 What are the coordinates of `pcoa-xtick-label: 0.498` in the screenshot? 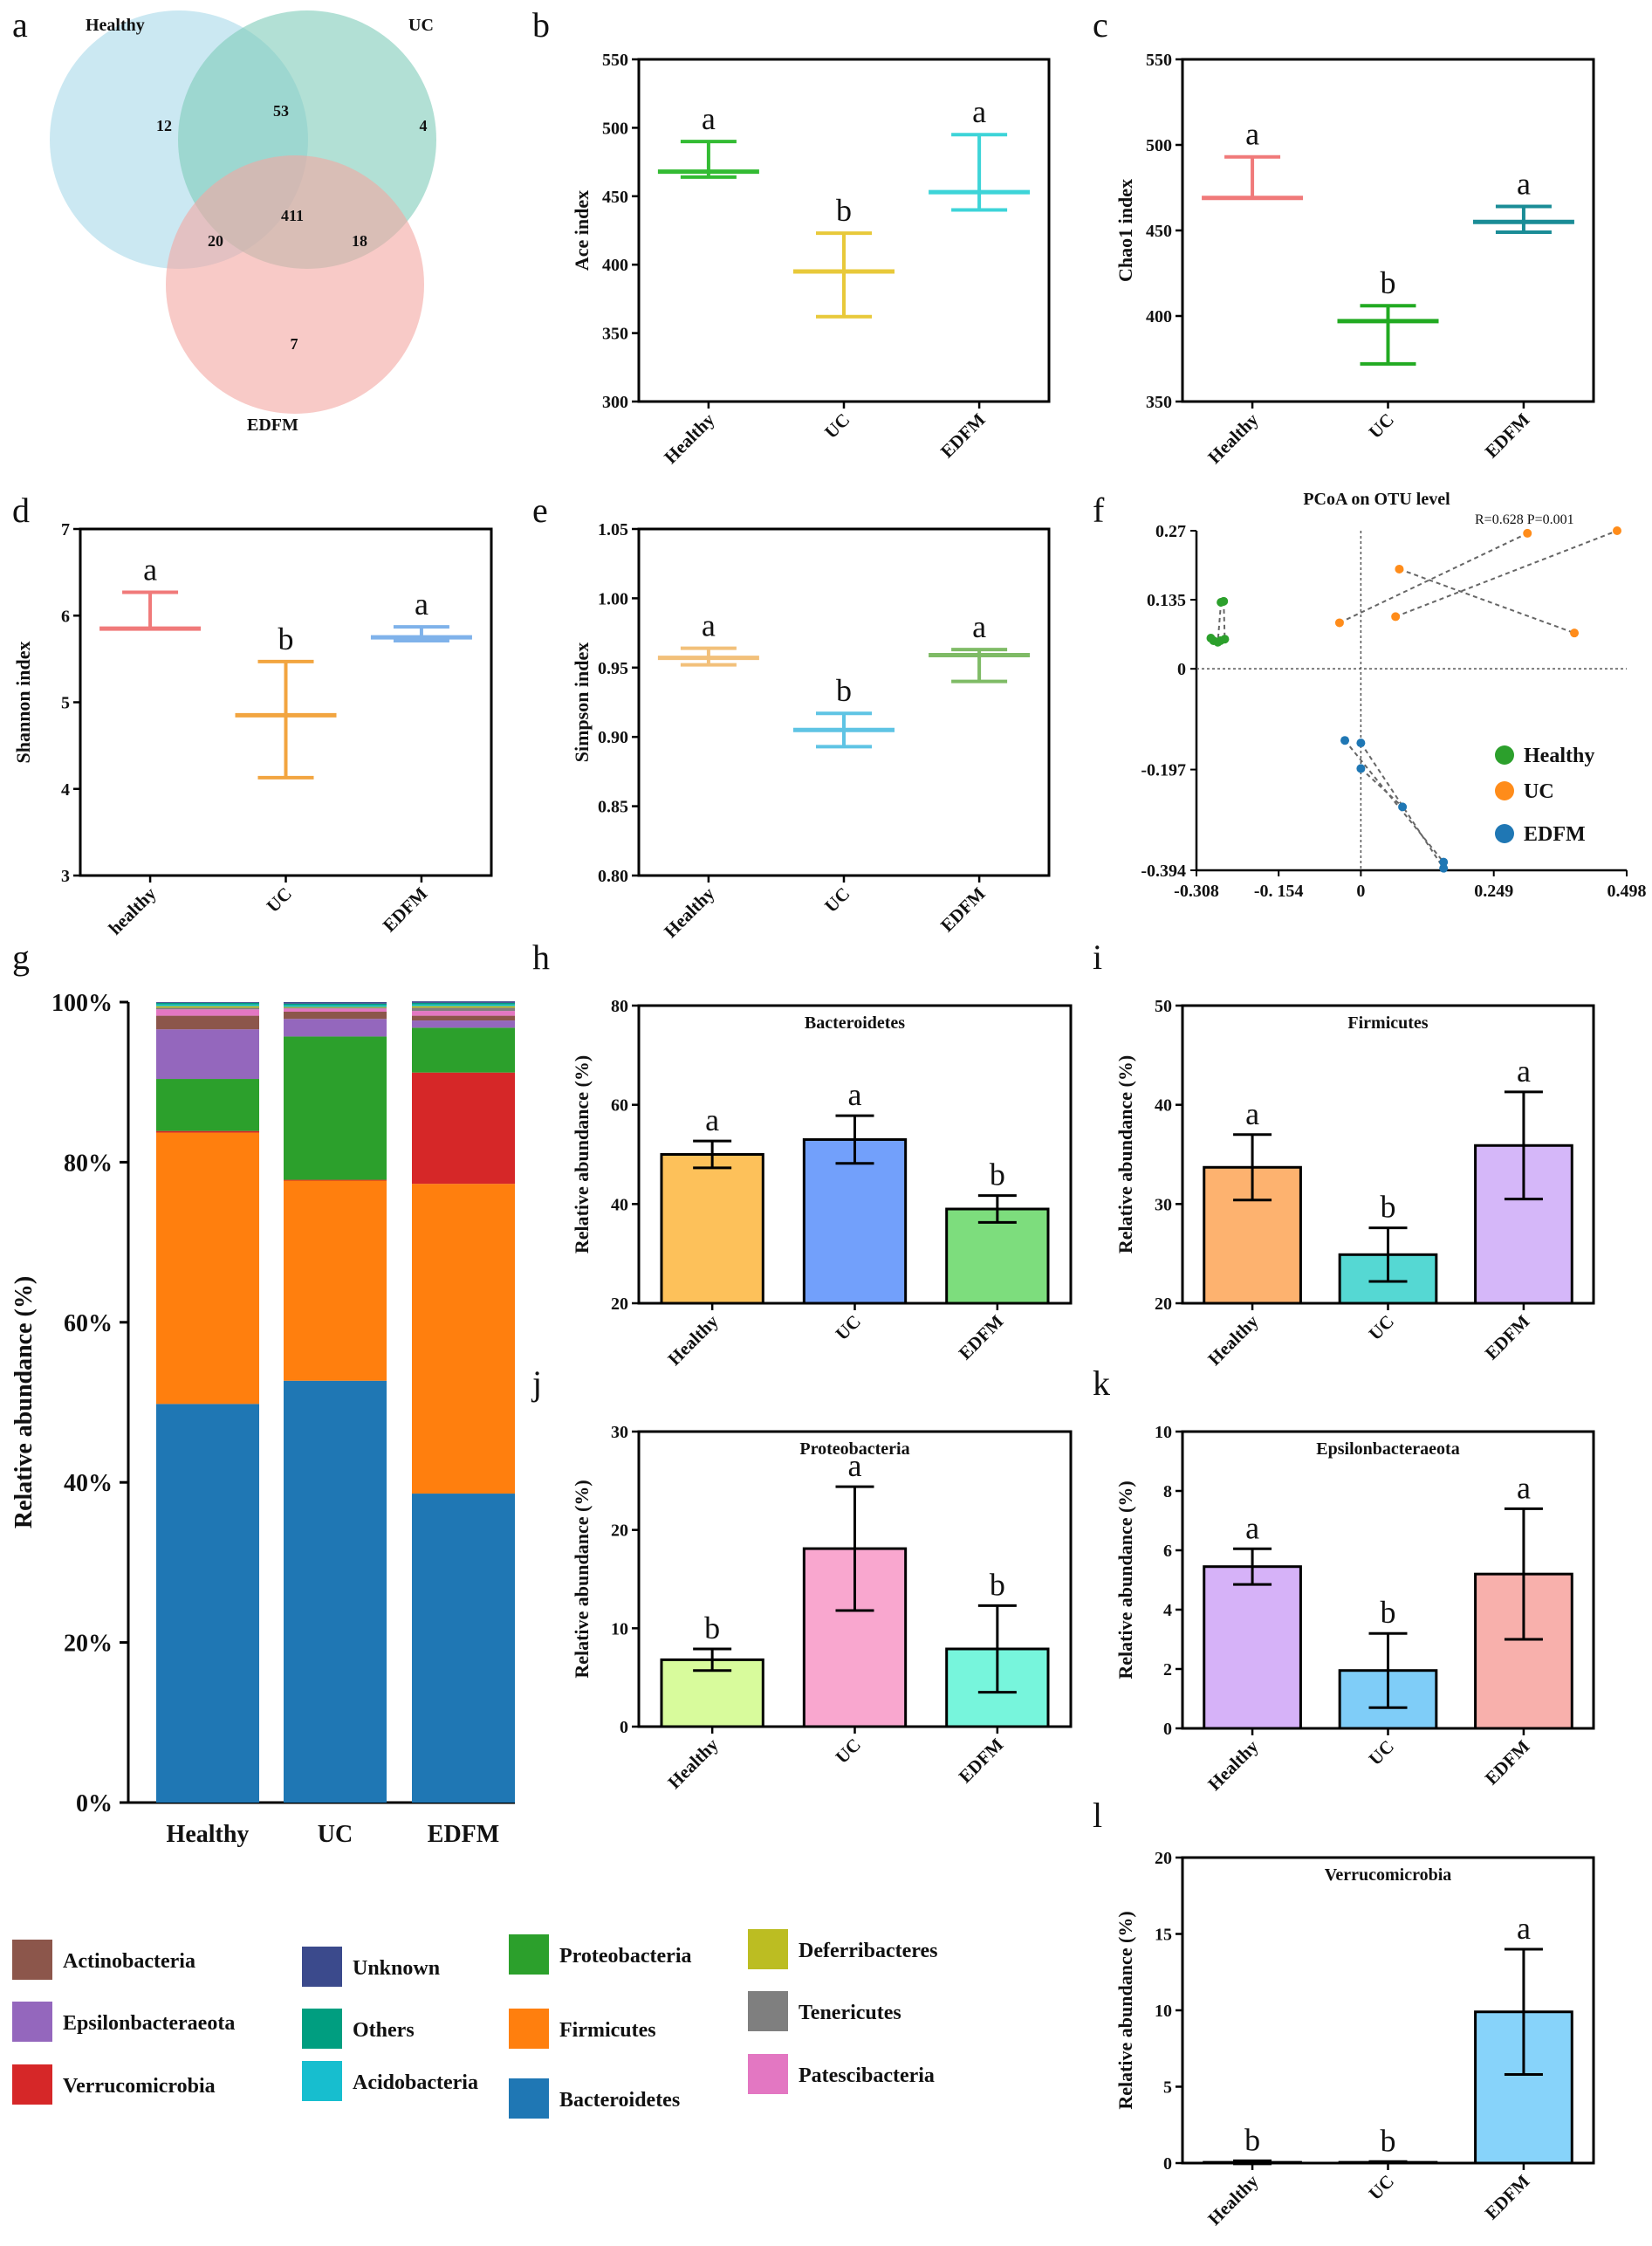 It's located at (1627, 892).